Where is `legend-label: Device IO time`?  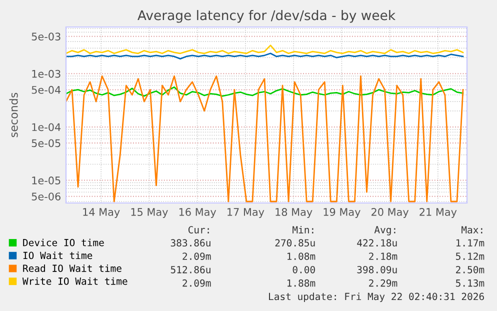
legend-label: Device IO time is located at coordinates (63, 242).